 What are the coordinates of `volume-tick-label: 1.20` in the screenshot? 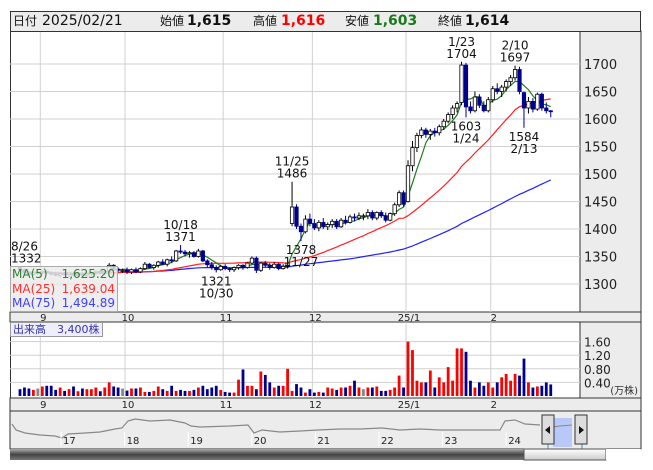 It's located at (597, 356).